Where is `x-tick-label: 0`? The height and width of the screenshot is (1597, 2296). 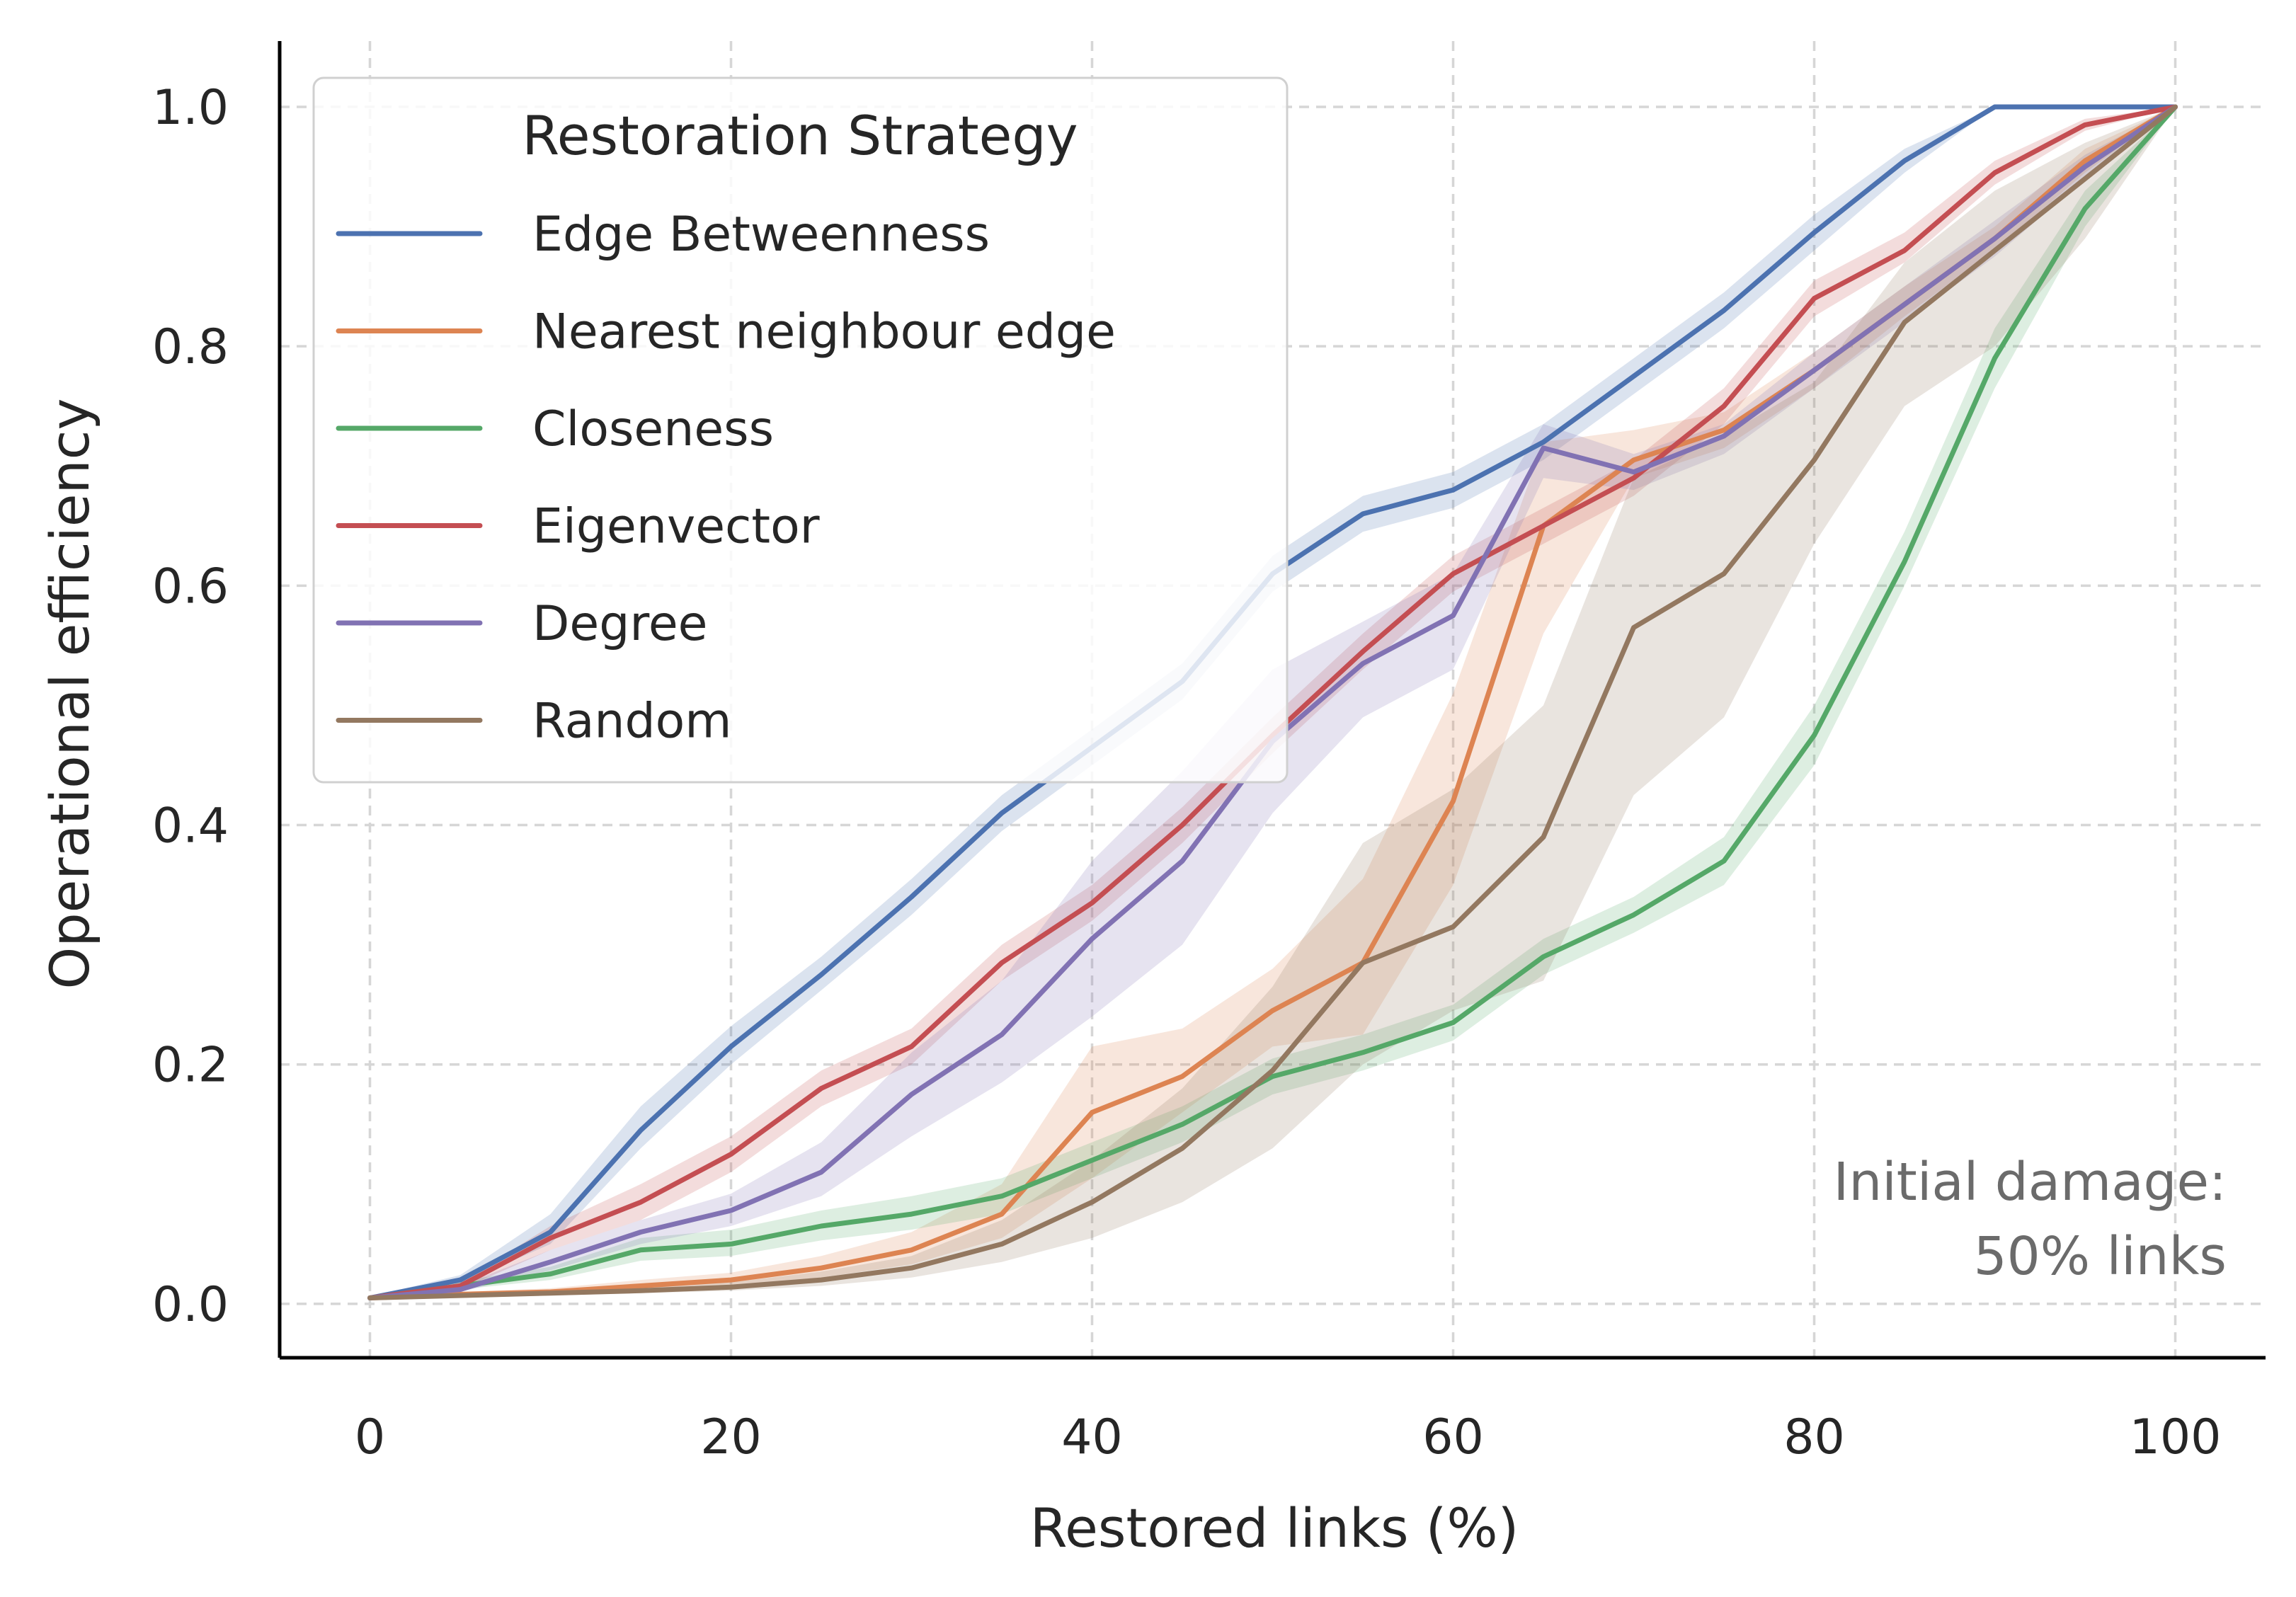
x-tick-label: 0 is located at coordinates (370, 1437).